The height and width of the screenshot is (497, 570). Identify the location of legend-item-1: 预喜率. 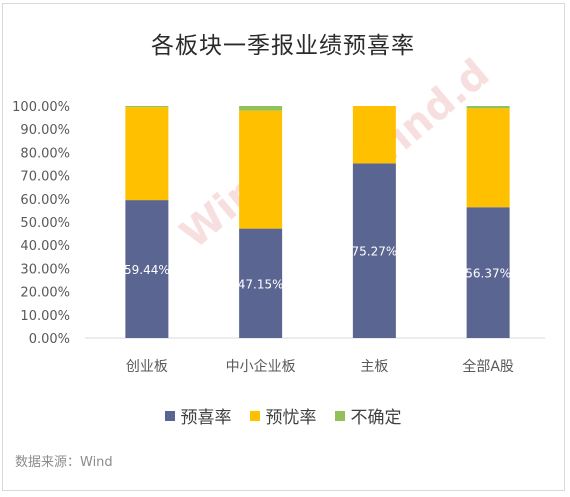
(198, 415).